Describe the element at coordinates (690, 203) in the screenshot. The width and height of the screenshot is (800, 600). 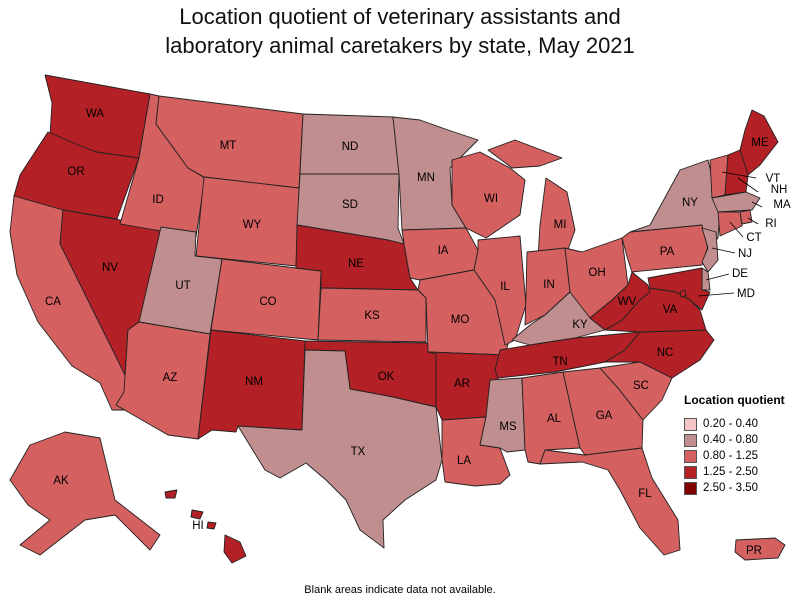
I see `label-NY: NY` at that location.